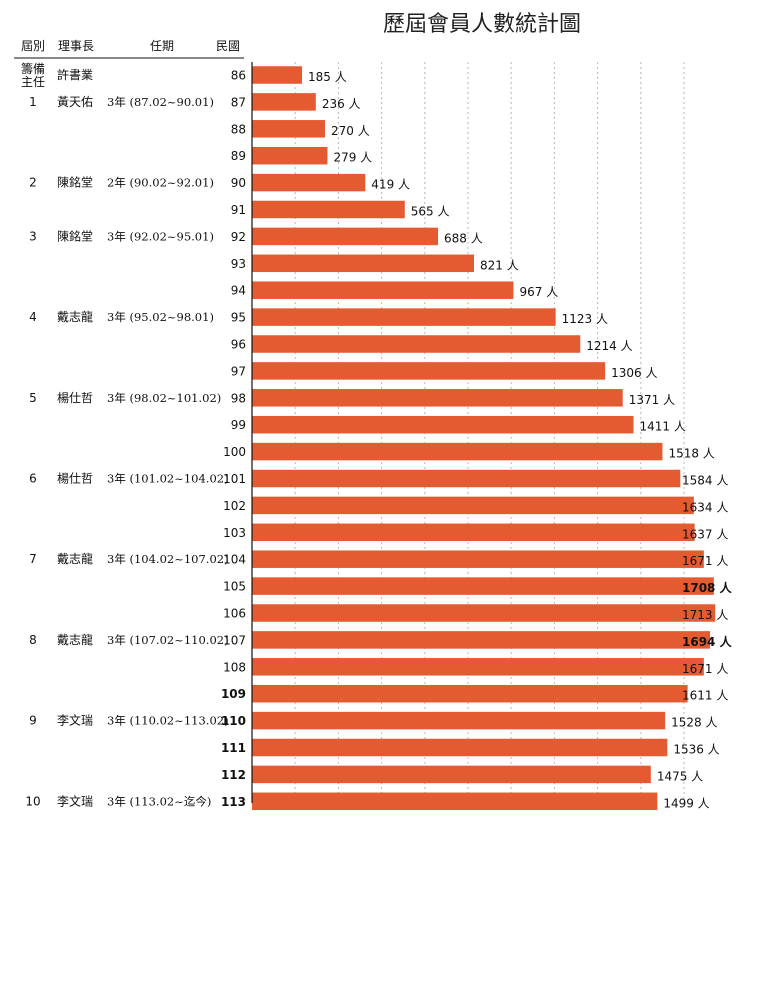 The height and width of the screenshot is (1000, 776). I want to click on term-cell: 3年 (110.02~113.02), so click(168, 721).